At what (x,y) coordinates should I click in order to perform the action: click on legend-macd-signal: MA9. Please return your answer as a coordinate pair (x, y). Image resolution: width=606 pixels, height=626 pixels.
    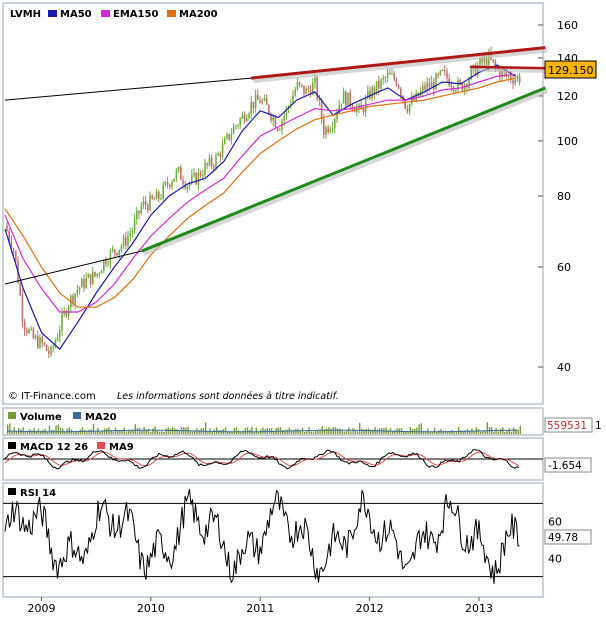
    Looking at the image, I should click on (121, 447).